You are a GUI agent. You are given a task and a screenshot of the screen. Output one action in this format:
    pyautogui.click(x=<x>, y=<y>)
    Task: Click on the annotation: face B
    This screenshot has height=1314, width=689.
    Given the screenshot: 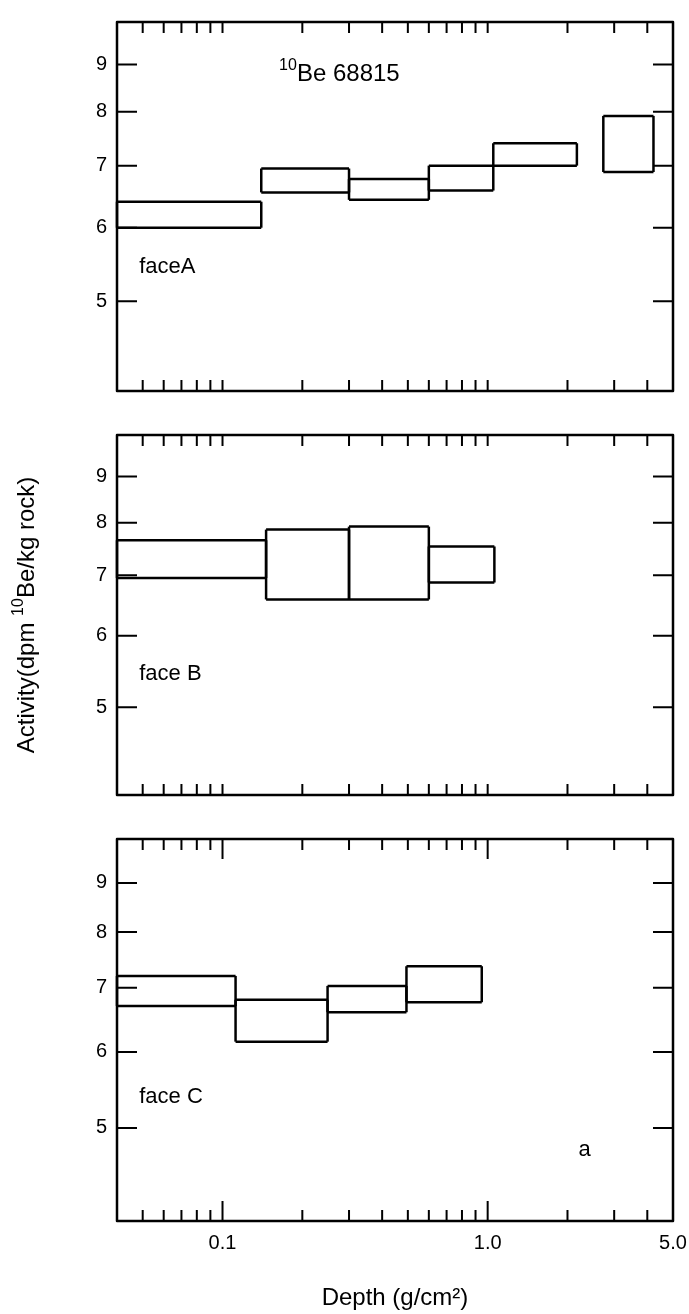 What is the action you would take?
    pyautogui.click(x=170, y=672)
    